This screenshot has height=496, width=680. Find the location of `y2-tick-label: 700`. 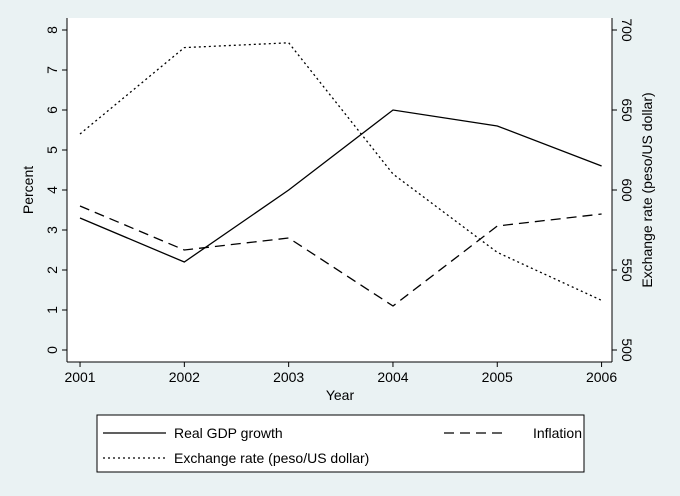

y2-tick-label: 700 is located at coordinates (627, 30).